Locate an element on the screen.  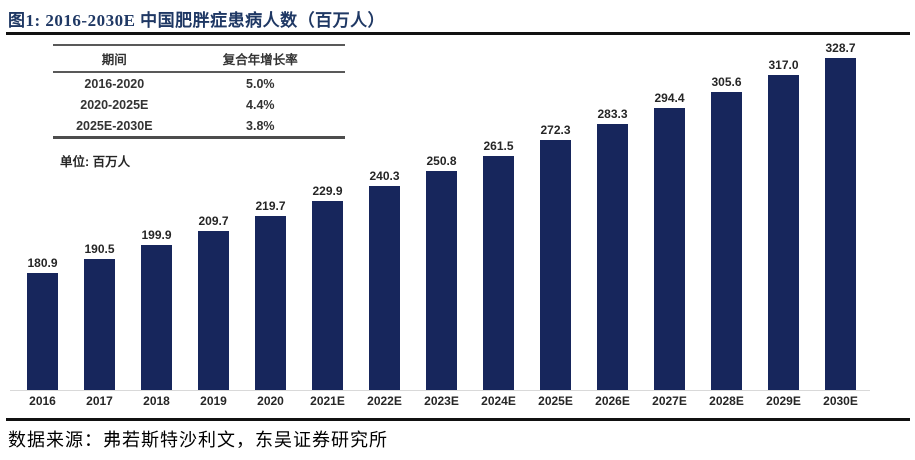
x-axis-tick-label: 2030E is located at coordinates (840, 401).